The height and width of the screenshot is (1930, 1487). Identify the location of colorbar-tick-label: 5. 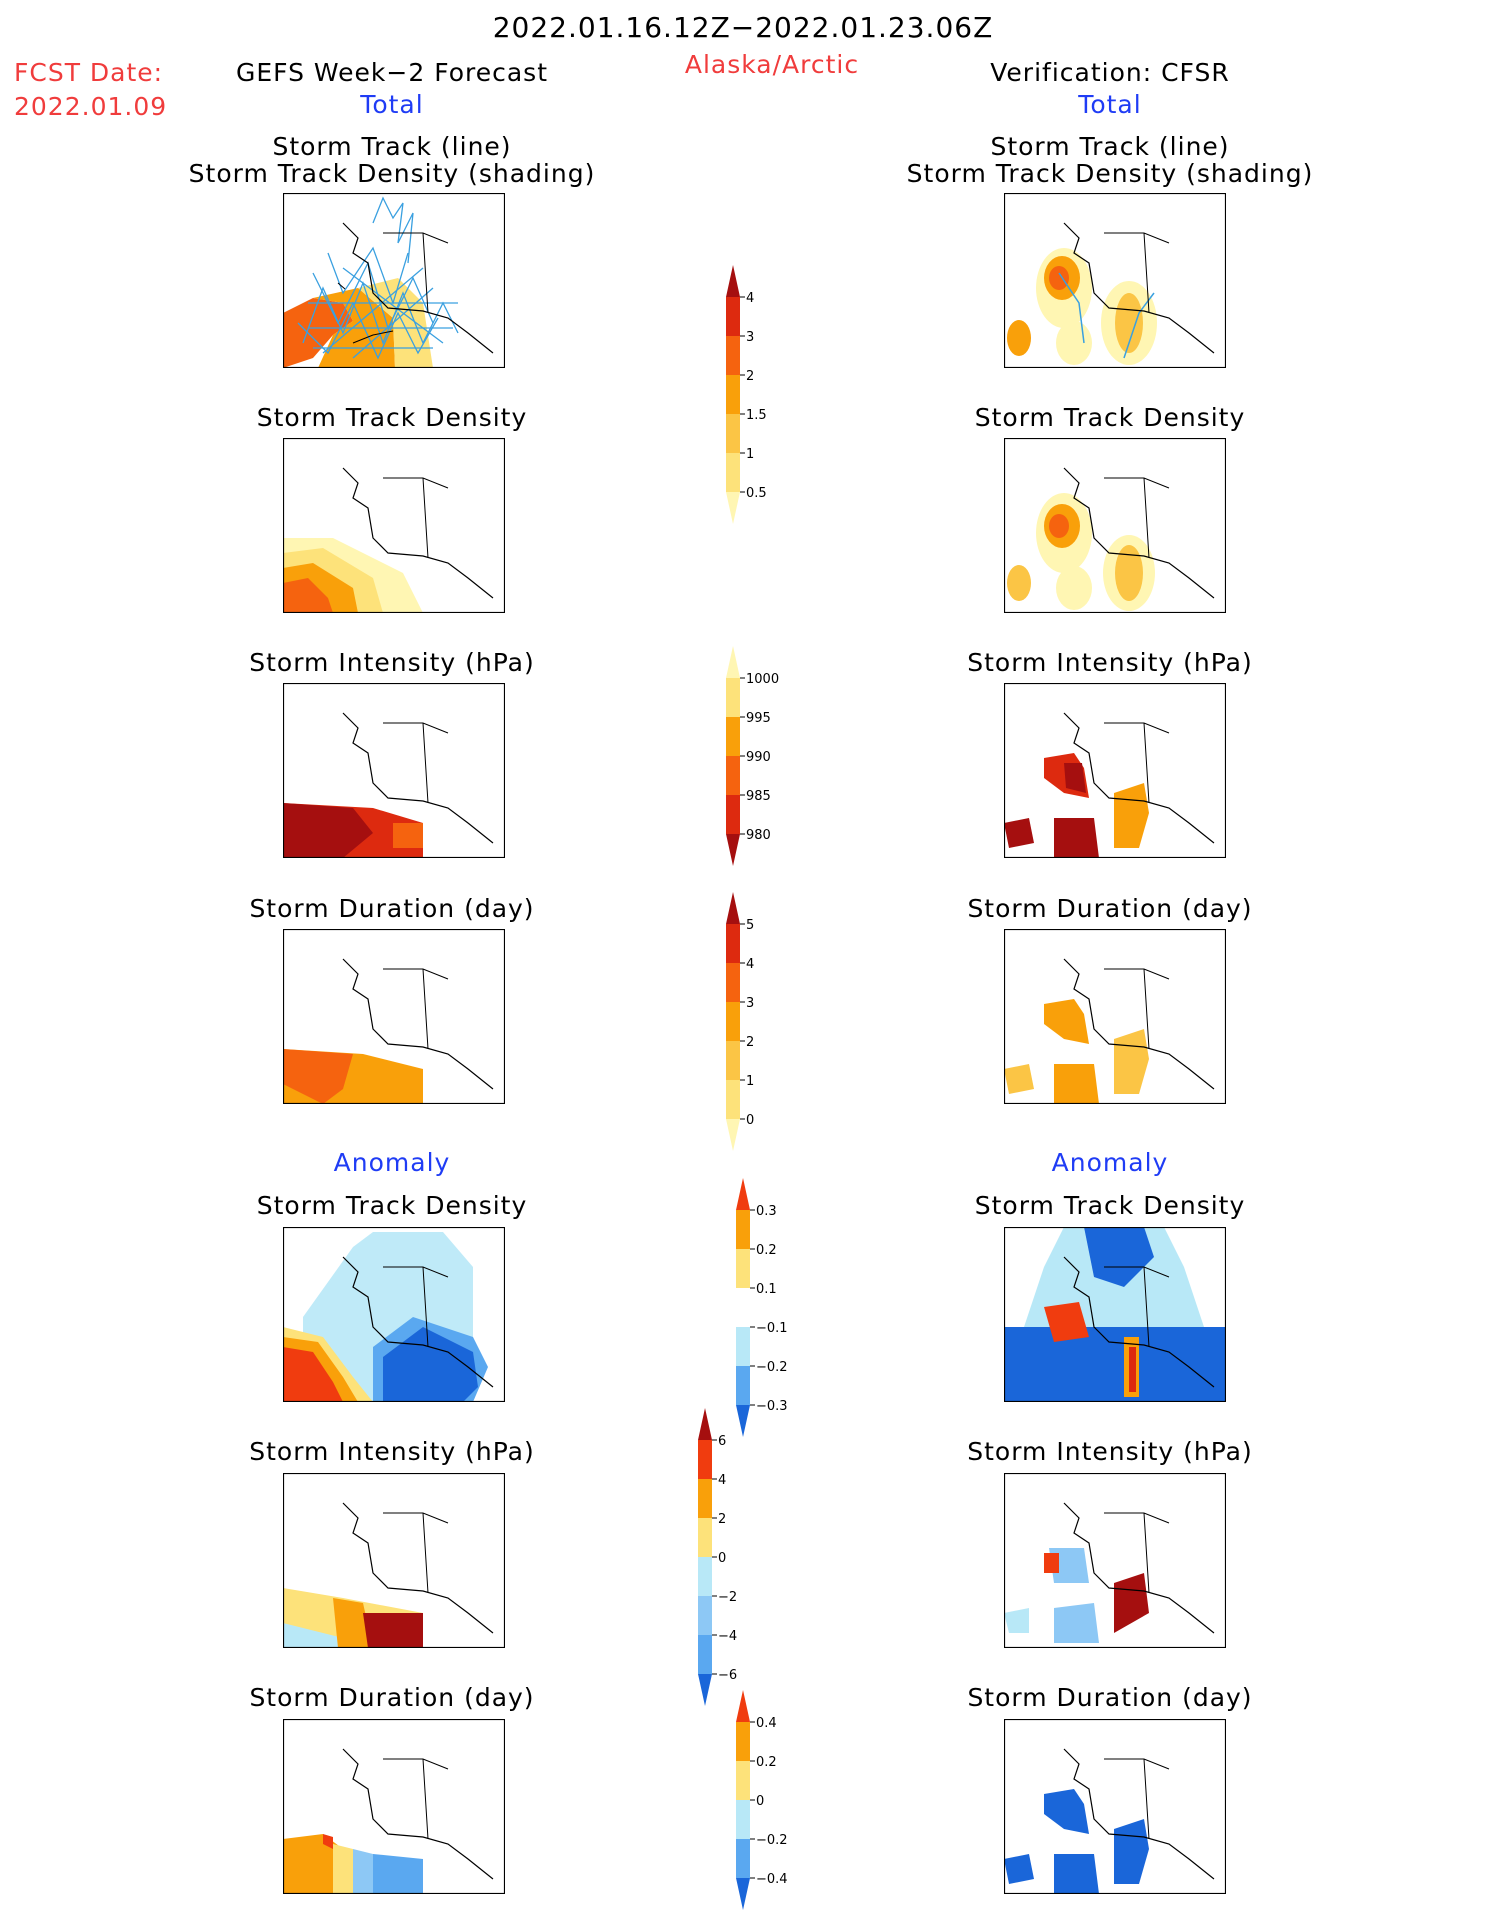
(750, 925).